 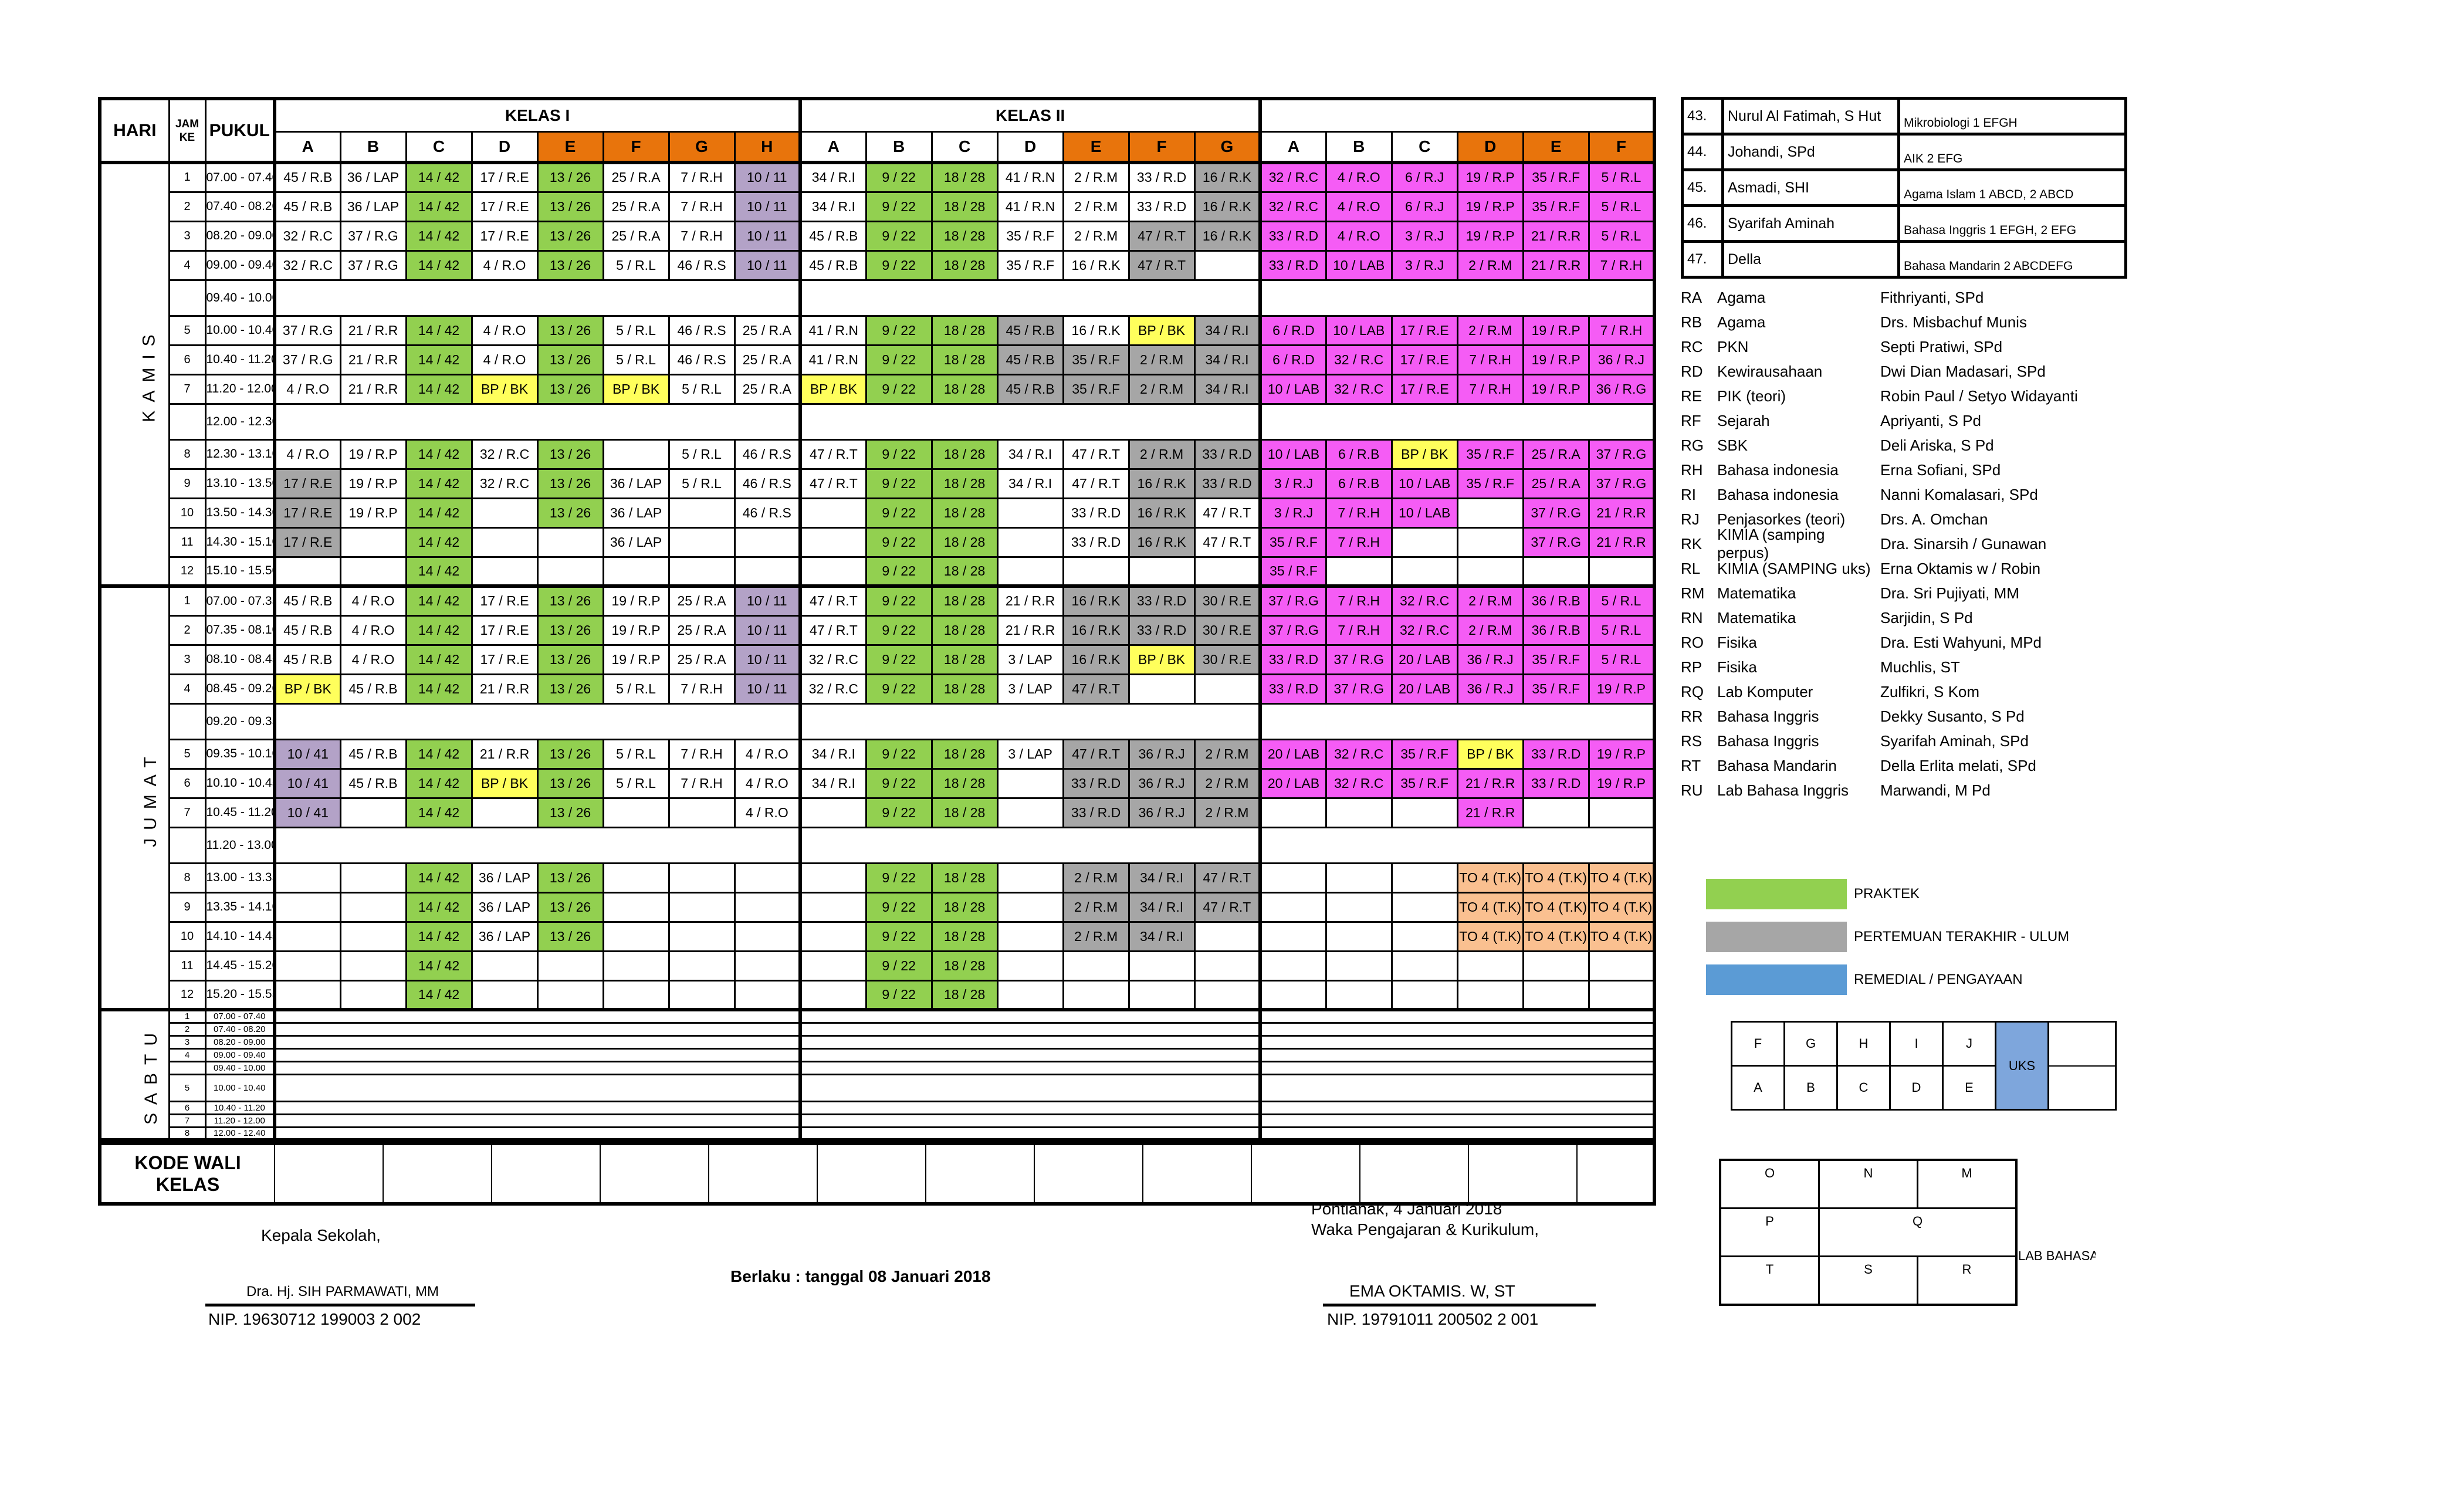 I want to click on waka-nip: NIP. 19791011 200502 2 001, so click(x=1433, y=1319).